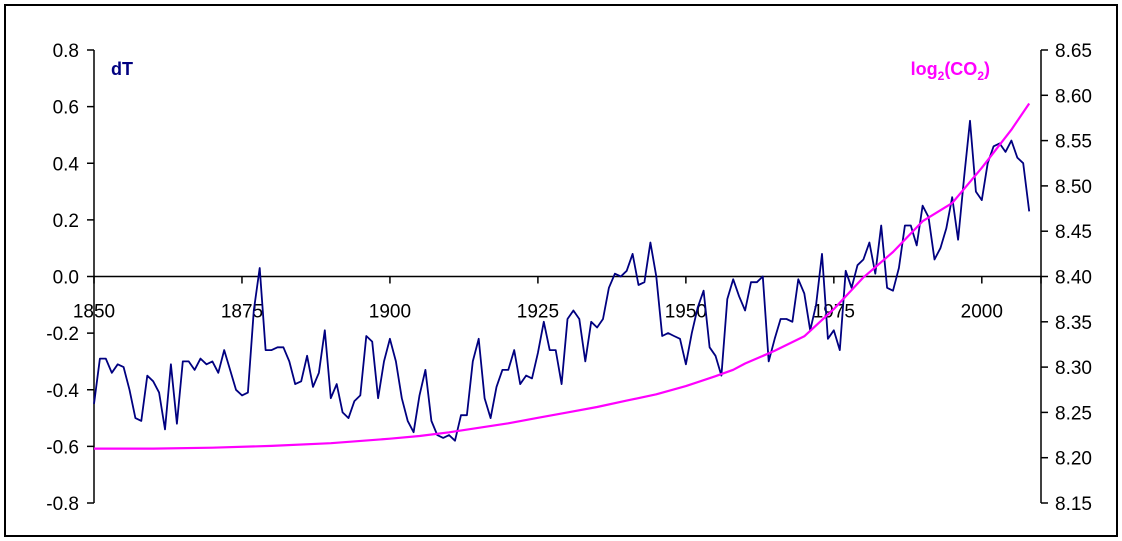 This screenshot has width=1122, height=541. What do you see at coordinates (834, 312) in the screenshot?
I see `x-tick-label: 1975` at bounding box center [834, 312].